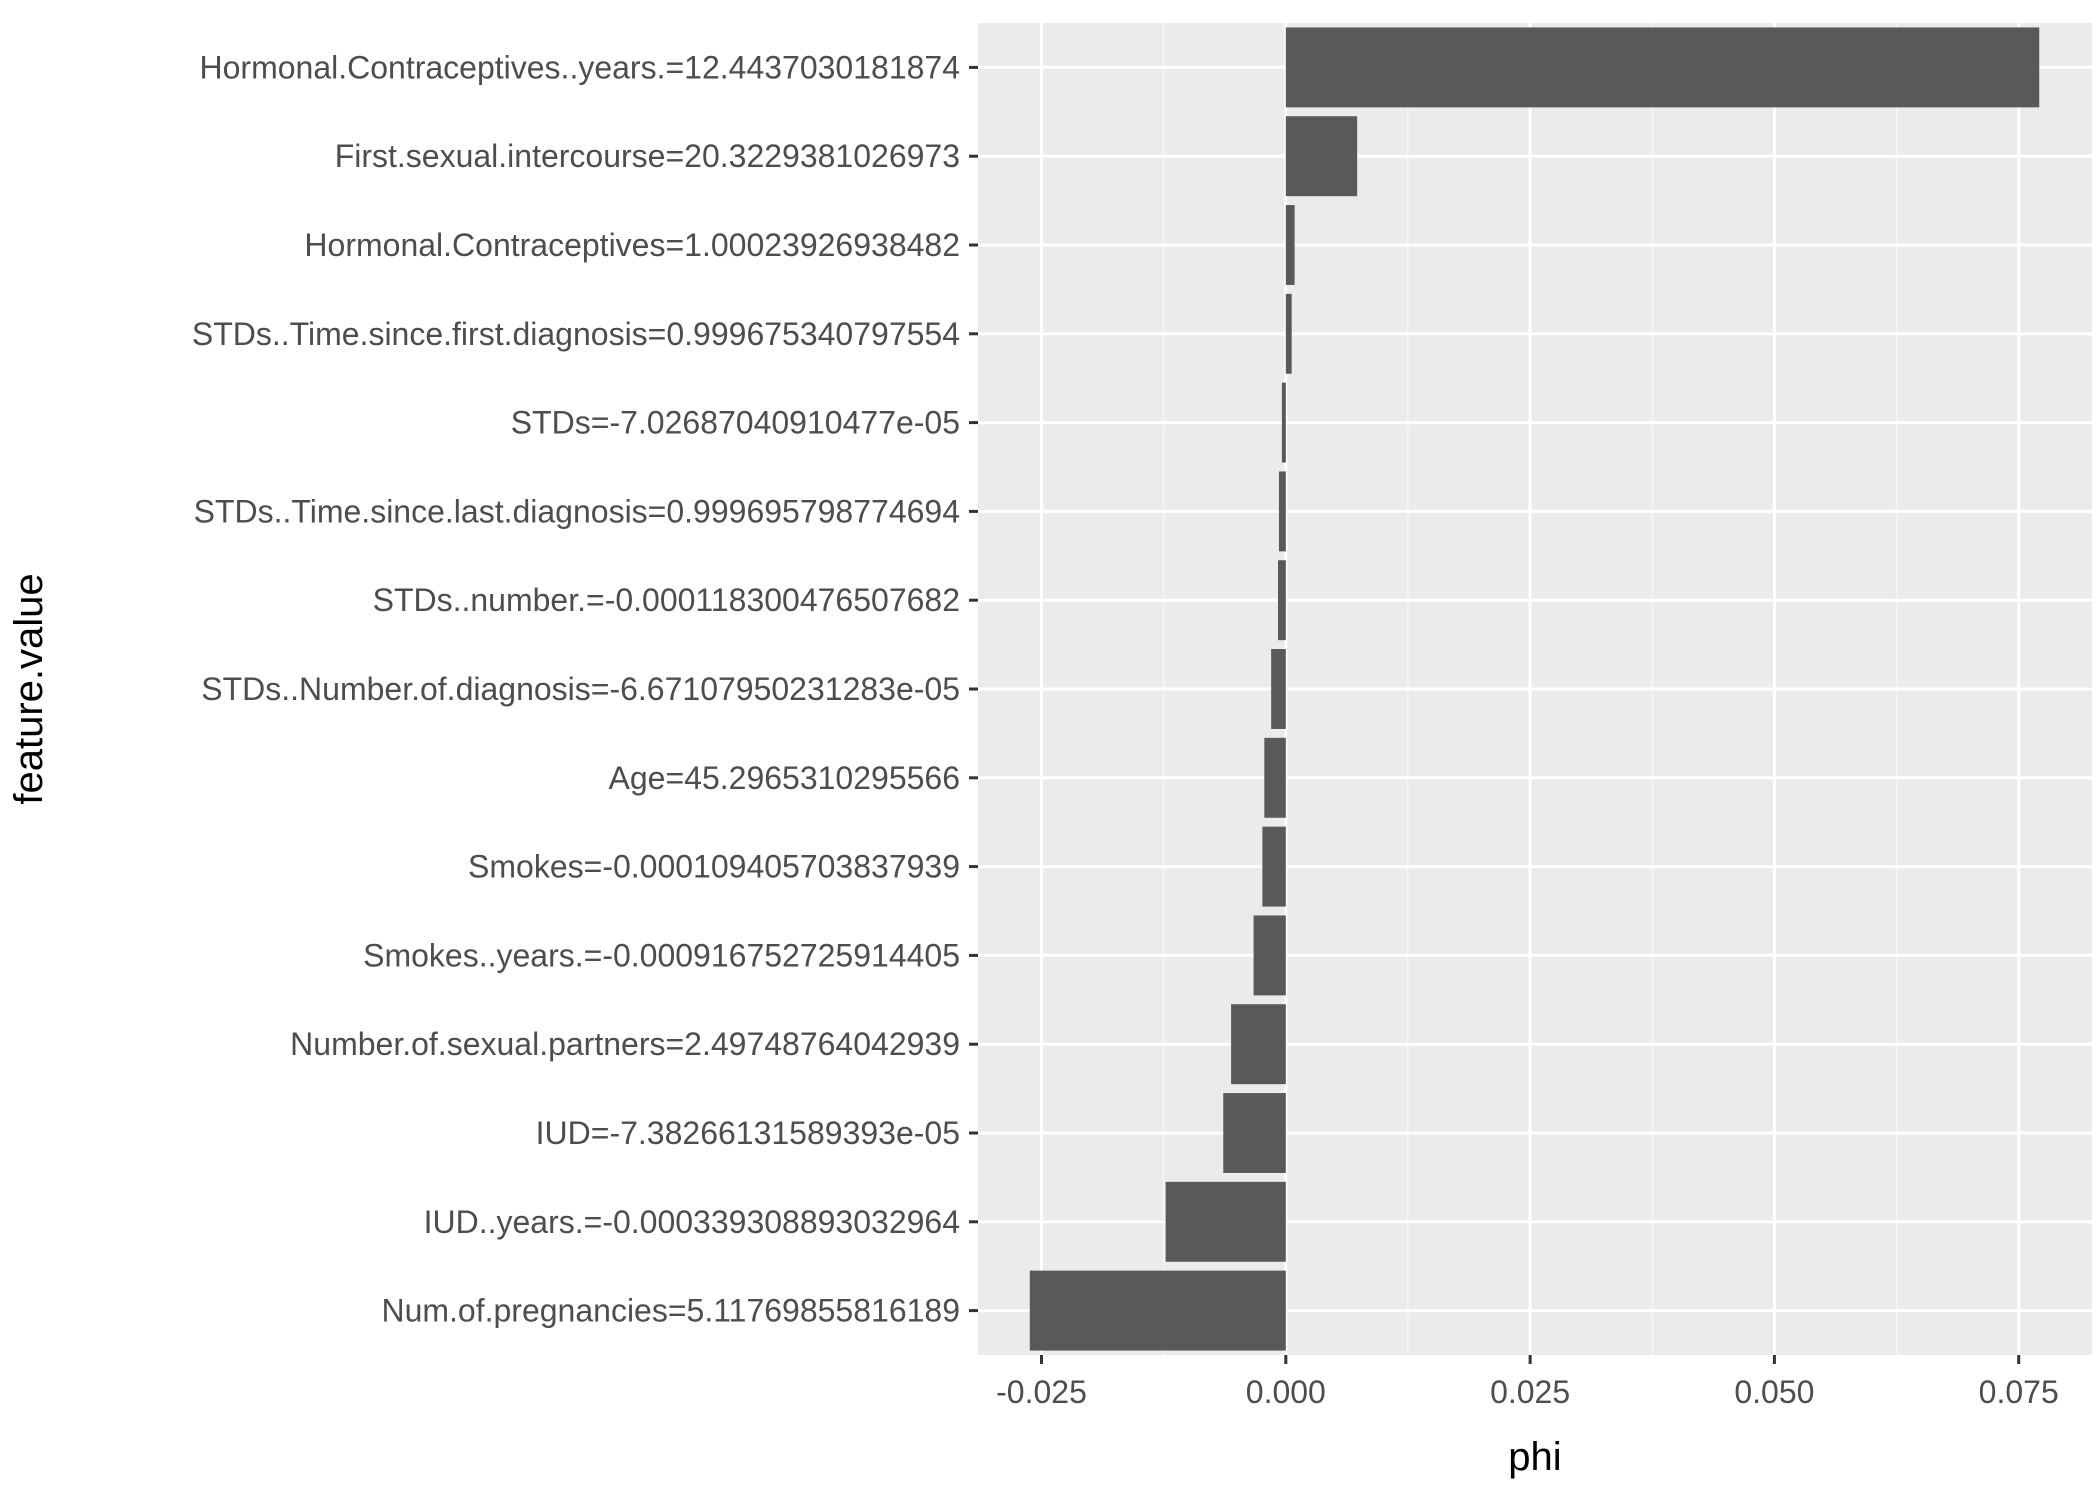 This screenshot has width=2100, height=1505. I want to click on x-axis: -0.025 0.000 0.025 0.050 0.075, so click(1527, 1382).